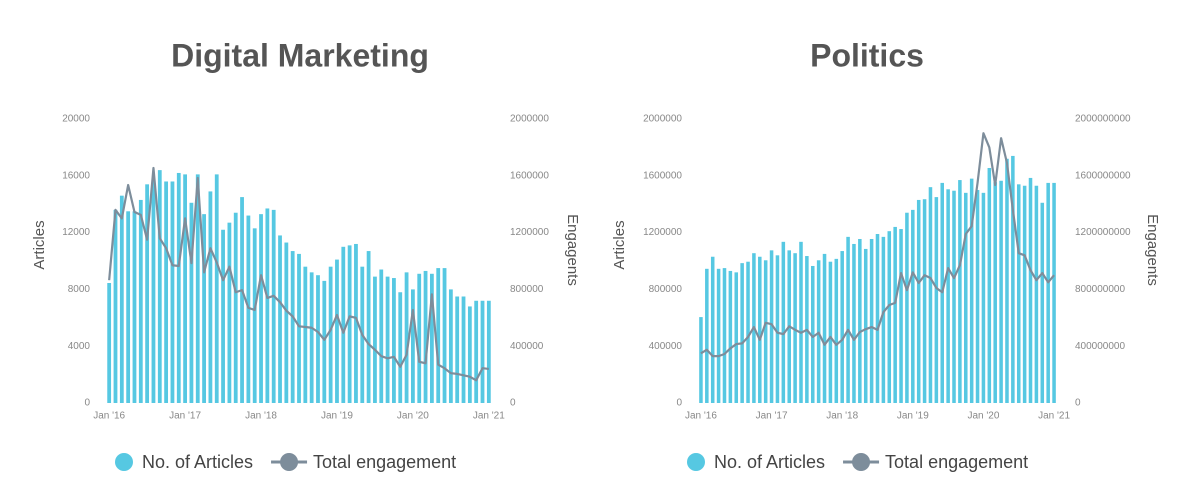  Describe the element at coordinates (662, 175) in the screenshot. I see `y-tick-label: 1600000` at that location.